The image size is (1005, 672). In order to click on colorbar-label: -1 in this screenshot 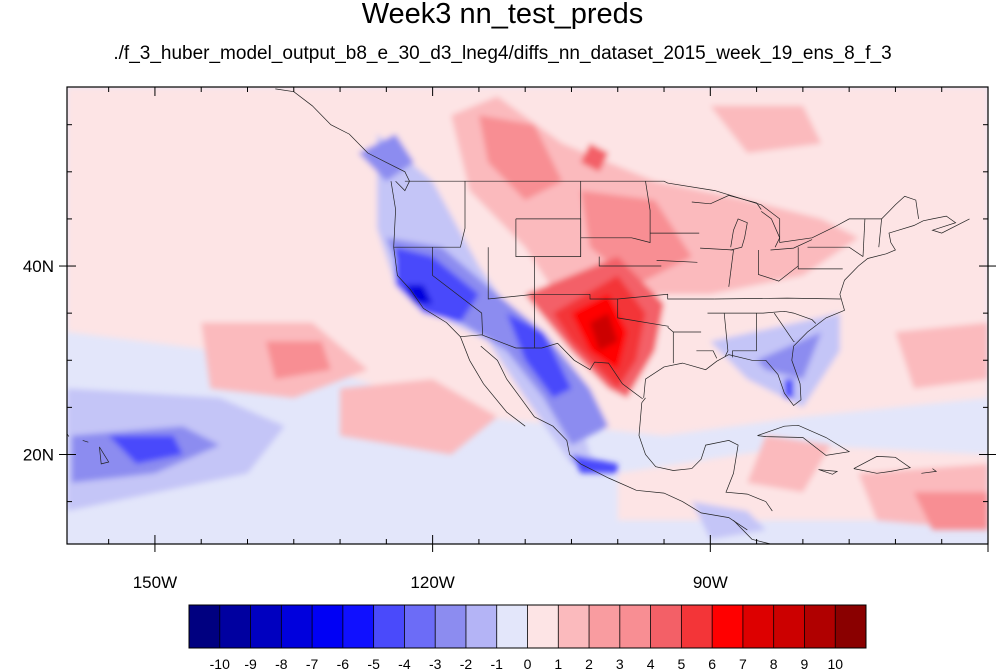, I will do `click(497, 664)`.